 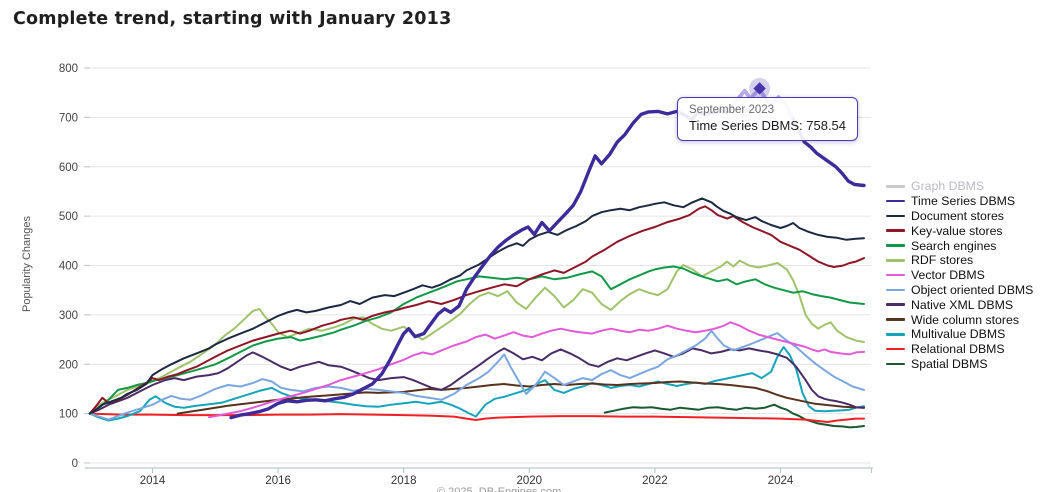 I want to click on y-tick-label: 300, so click(x=68, y=316).